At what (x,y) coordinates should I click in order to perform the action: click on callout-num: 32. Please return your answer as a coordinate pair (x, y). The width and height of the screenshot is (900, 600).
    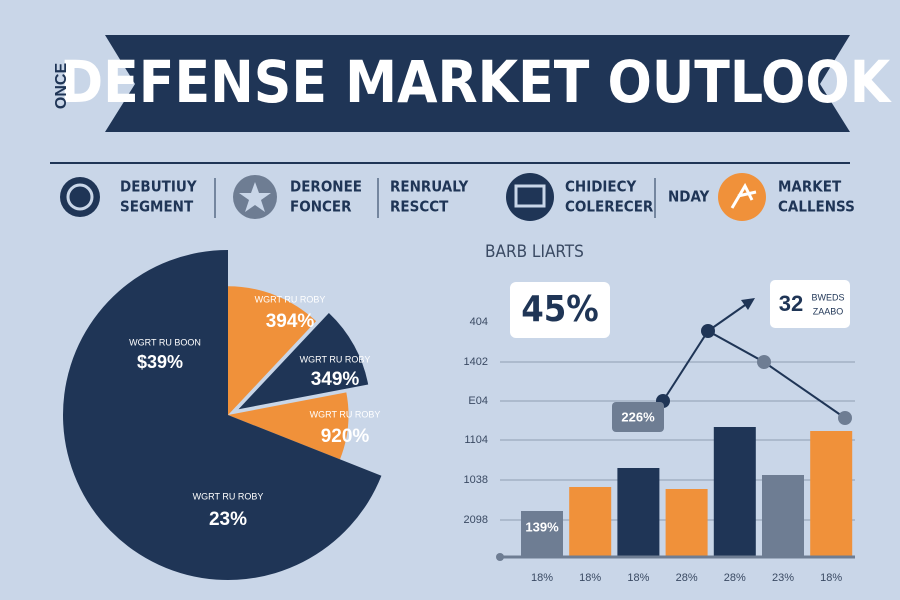
    Looking at the image, I should click on (791, 303).